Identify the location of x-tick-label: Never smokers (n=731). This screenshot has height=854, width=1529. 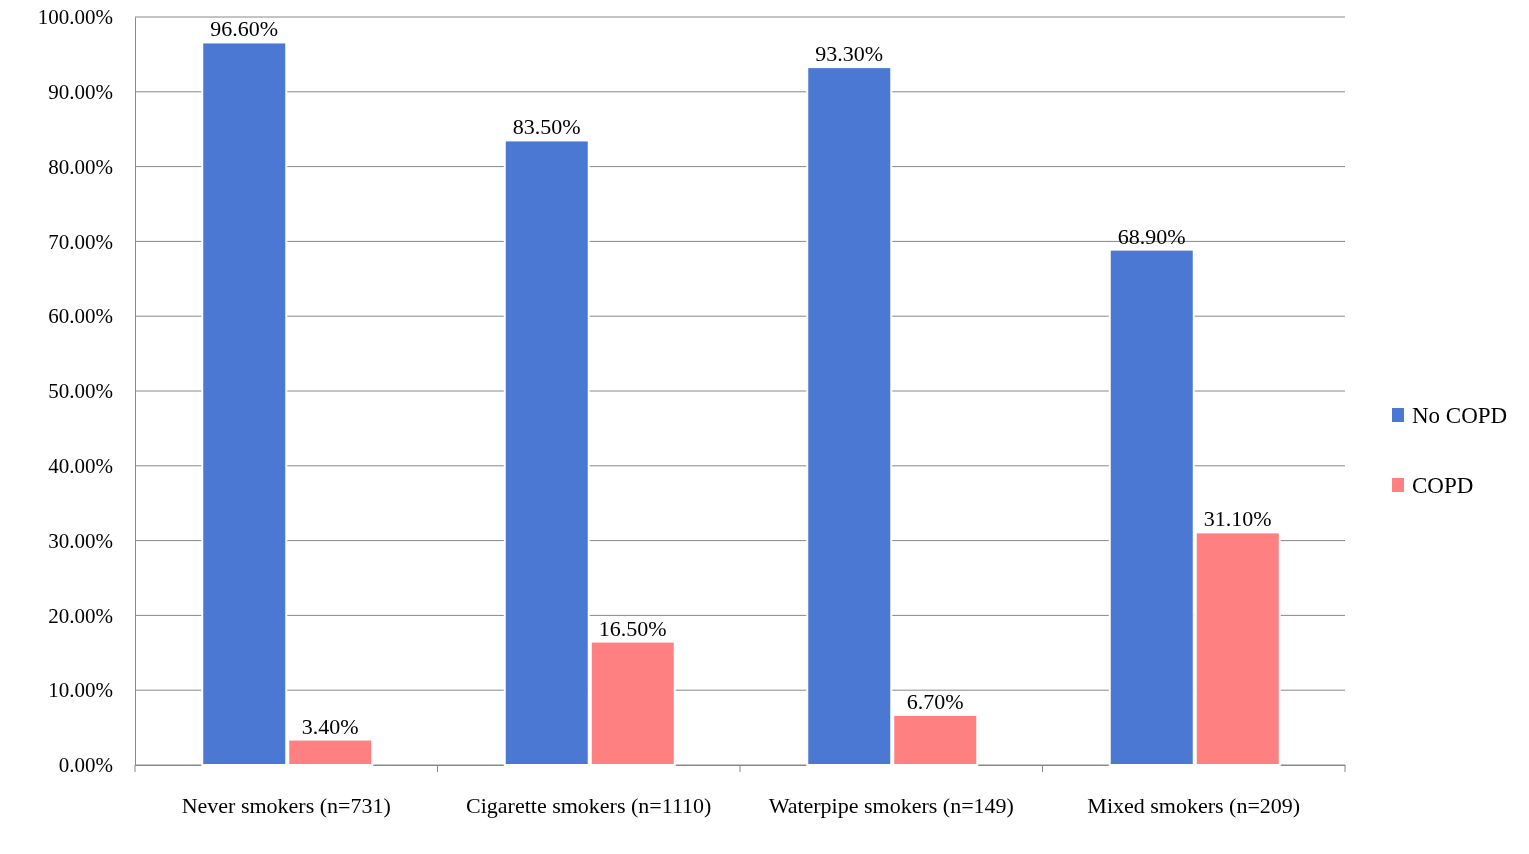
(286, 805).